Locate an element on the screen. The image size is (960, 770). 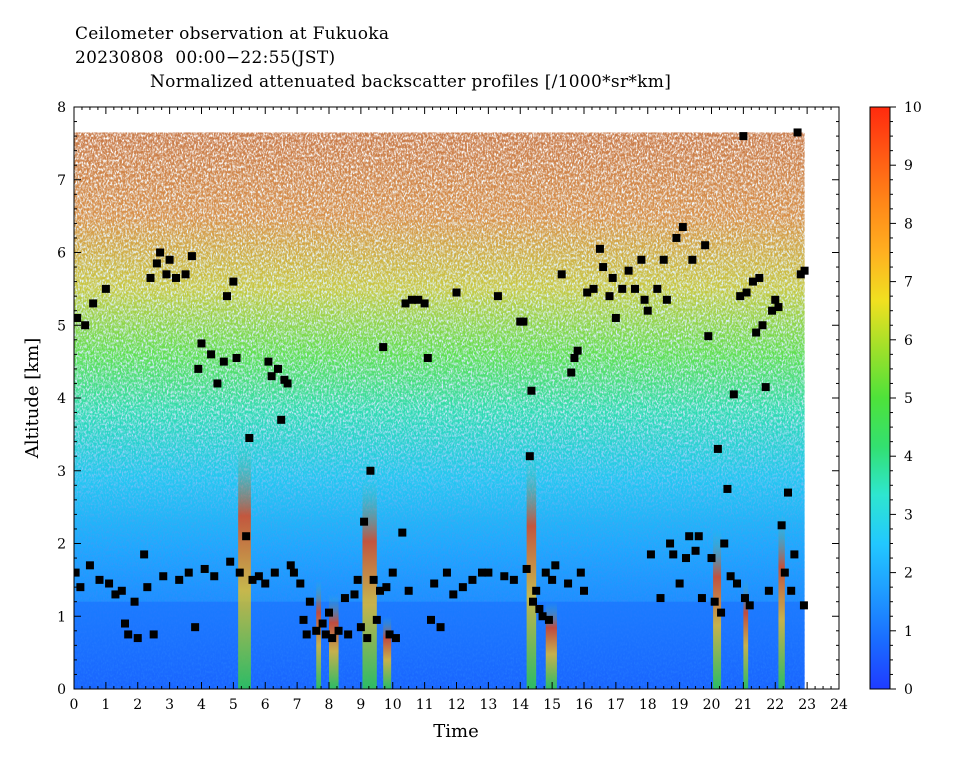
x-tick-label: 22 is located at coordinates (775, 705).